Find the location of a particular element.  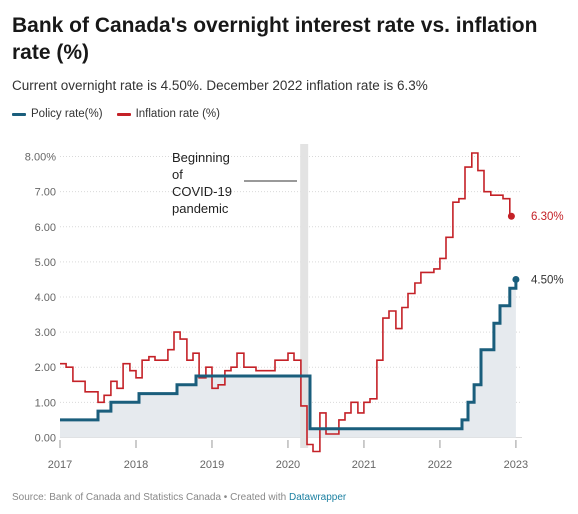

x-tick-label: 2020 is located at coordinates (288, 465).